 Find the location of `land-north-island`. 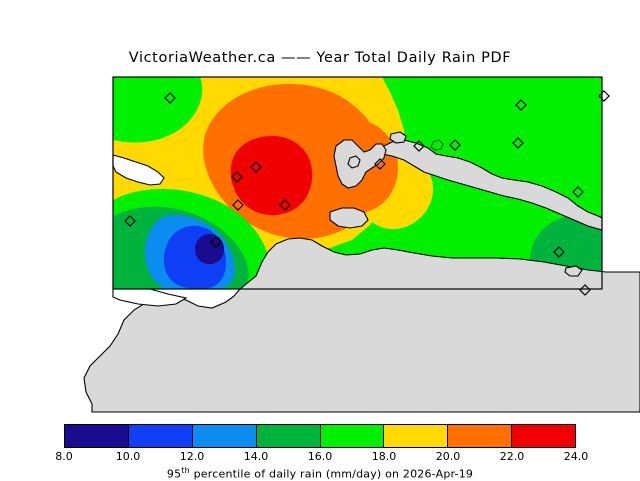

land-north-island is located at coordinates (491, 185).